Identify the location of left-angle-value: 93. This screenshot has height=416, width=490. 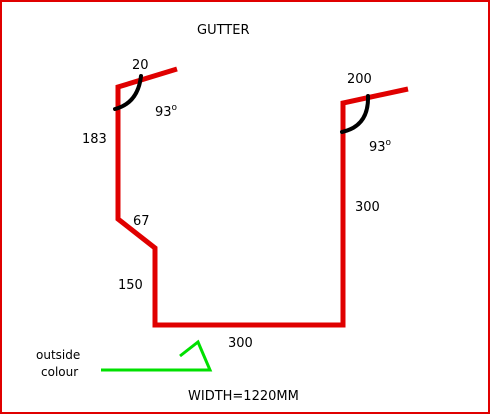
(163, 112).